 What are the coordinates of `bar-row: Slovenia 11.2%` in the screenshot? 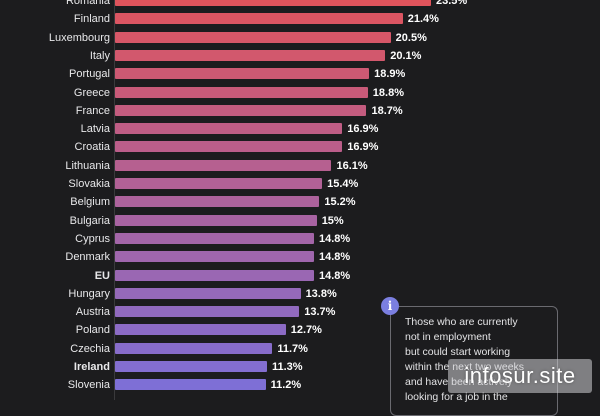 It's located at (300, 385).